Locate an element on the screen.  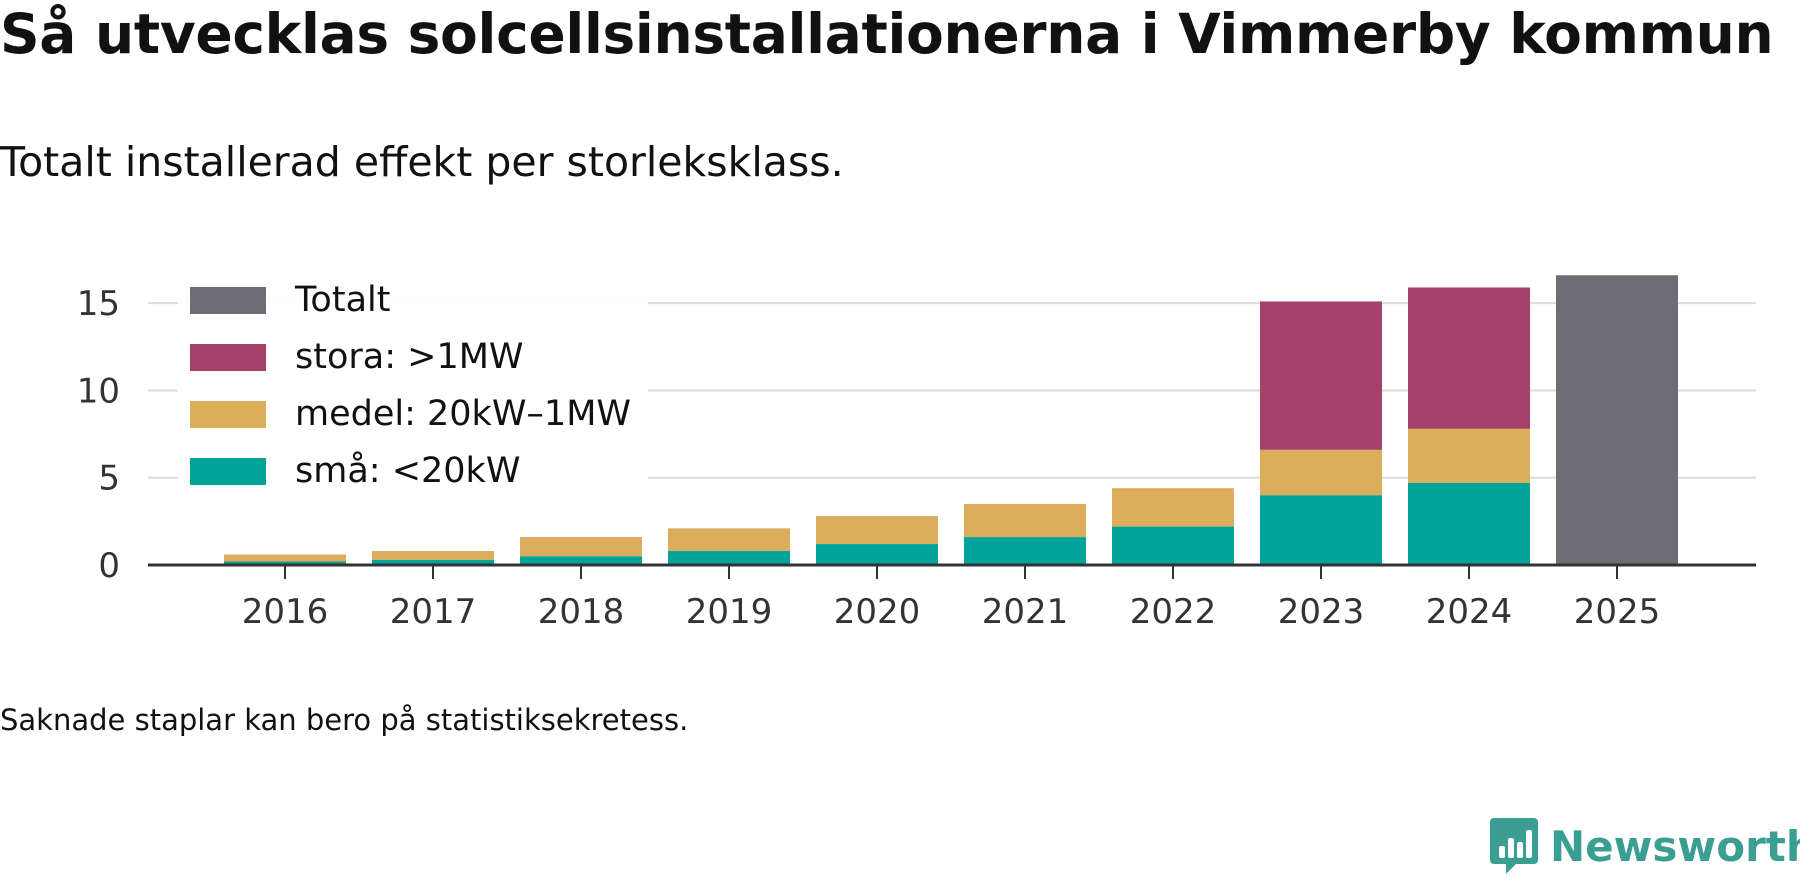
legend-label-stora: stora: >1MW is located at coordinates (409, 357).